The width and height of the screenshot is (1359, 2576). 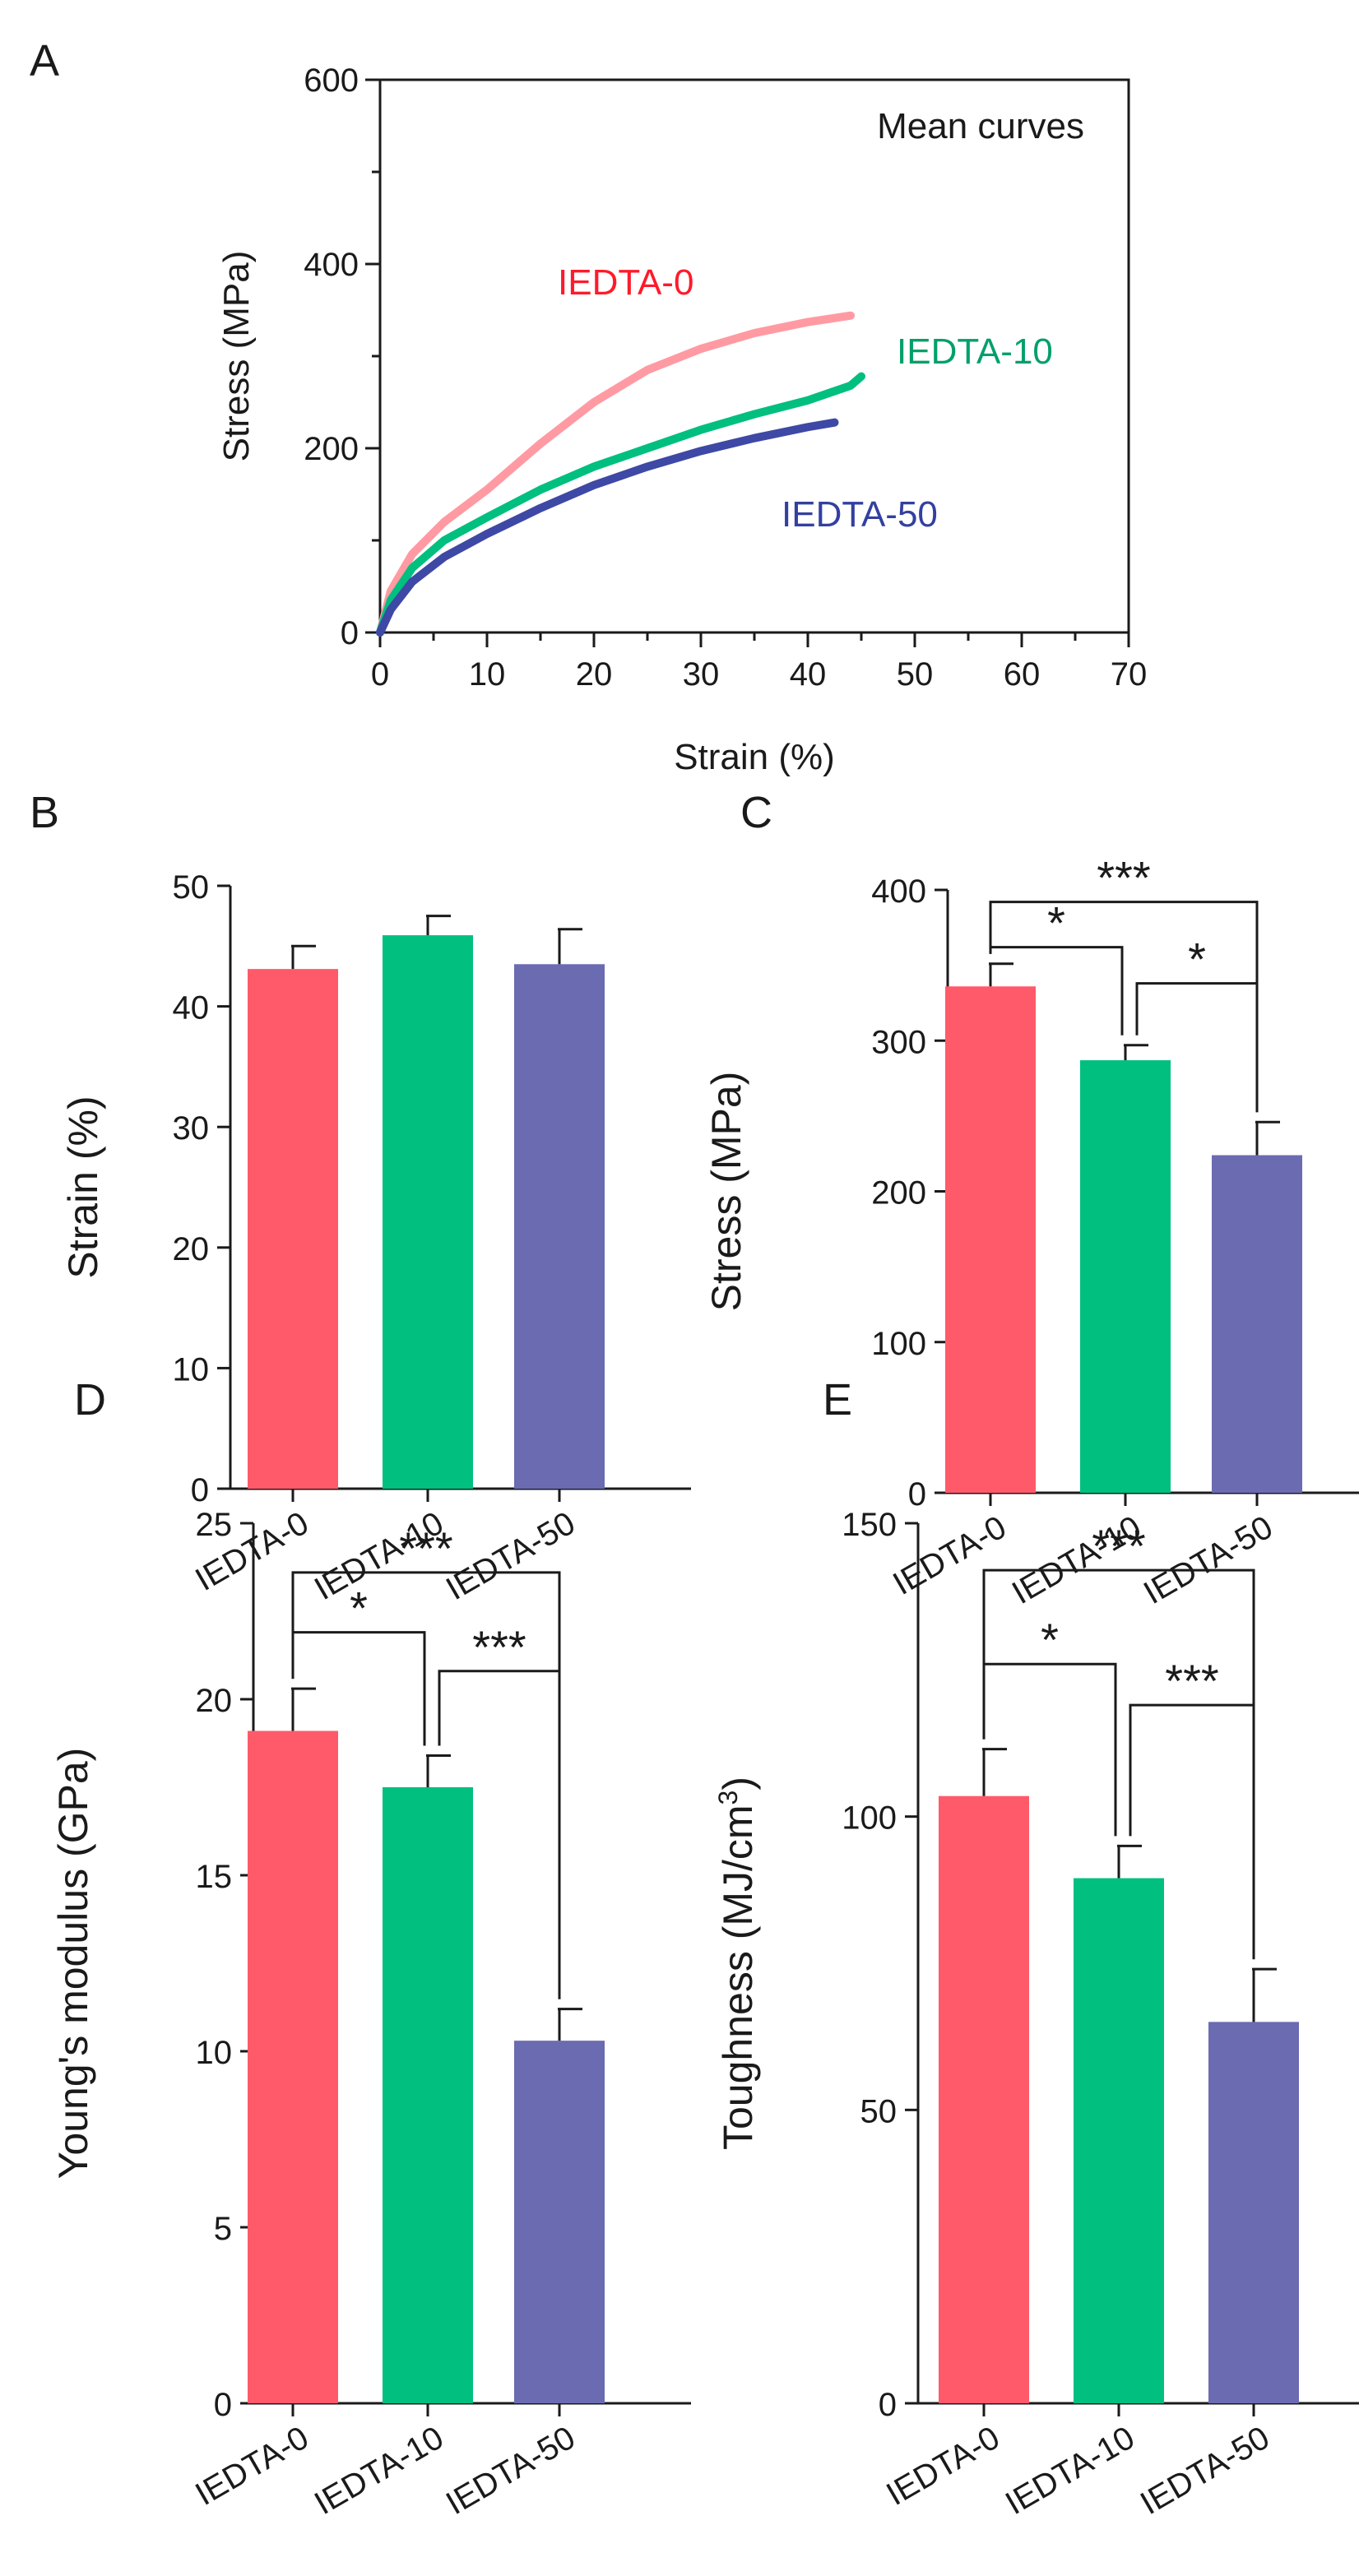 What do you see at coordinates (738, 1784) in the screenshot?
I see `y-axis-label-close: )` at bounding box center [738, 1784].